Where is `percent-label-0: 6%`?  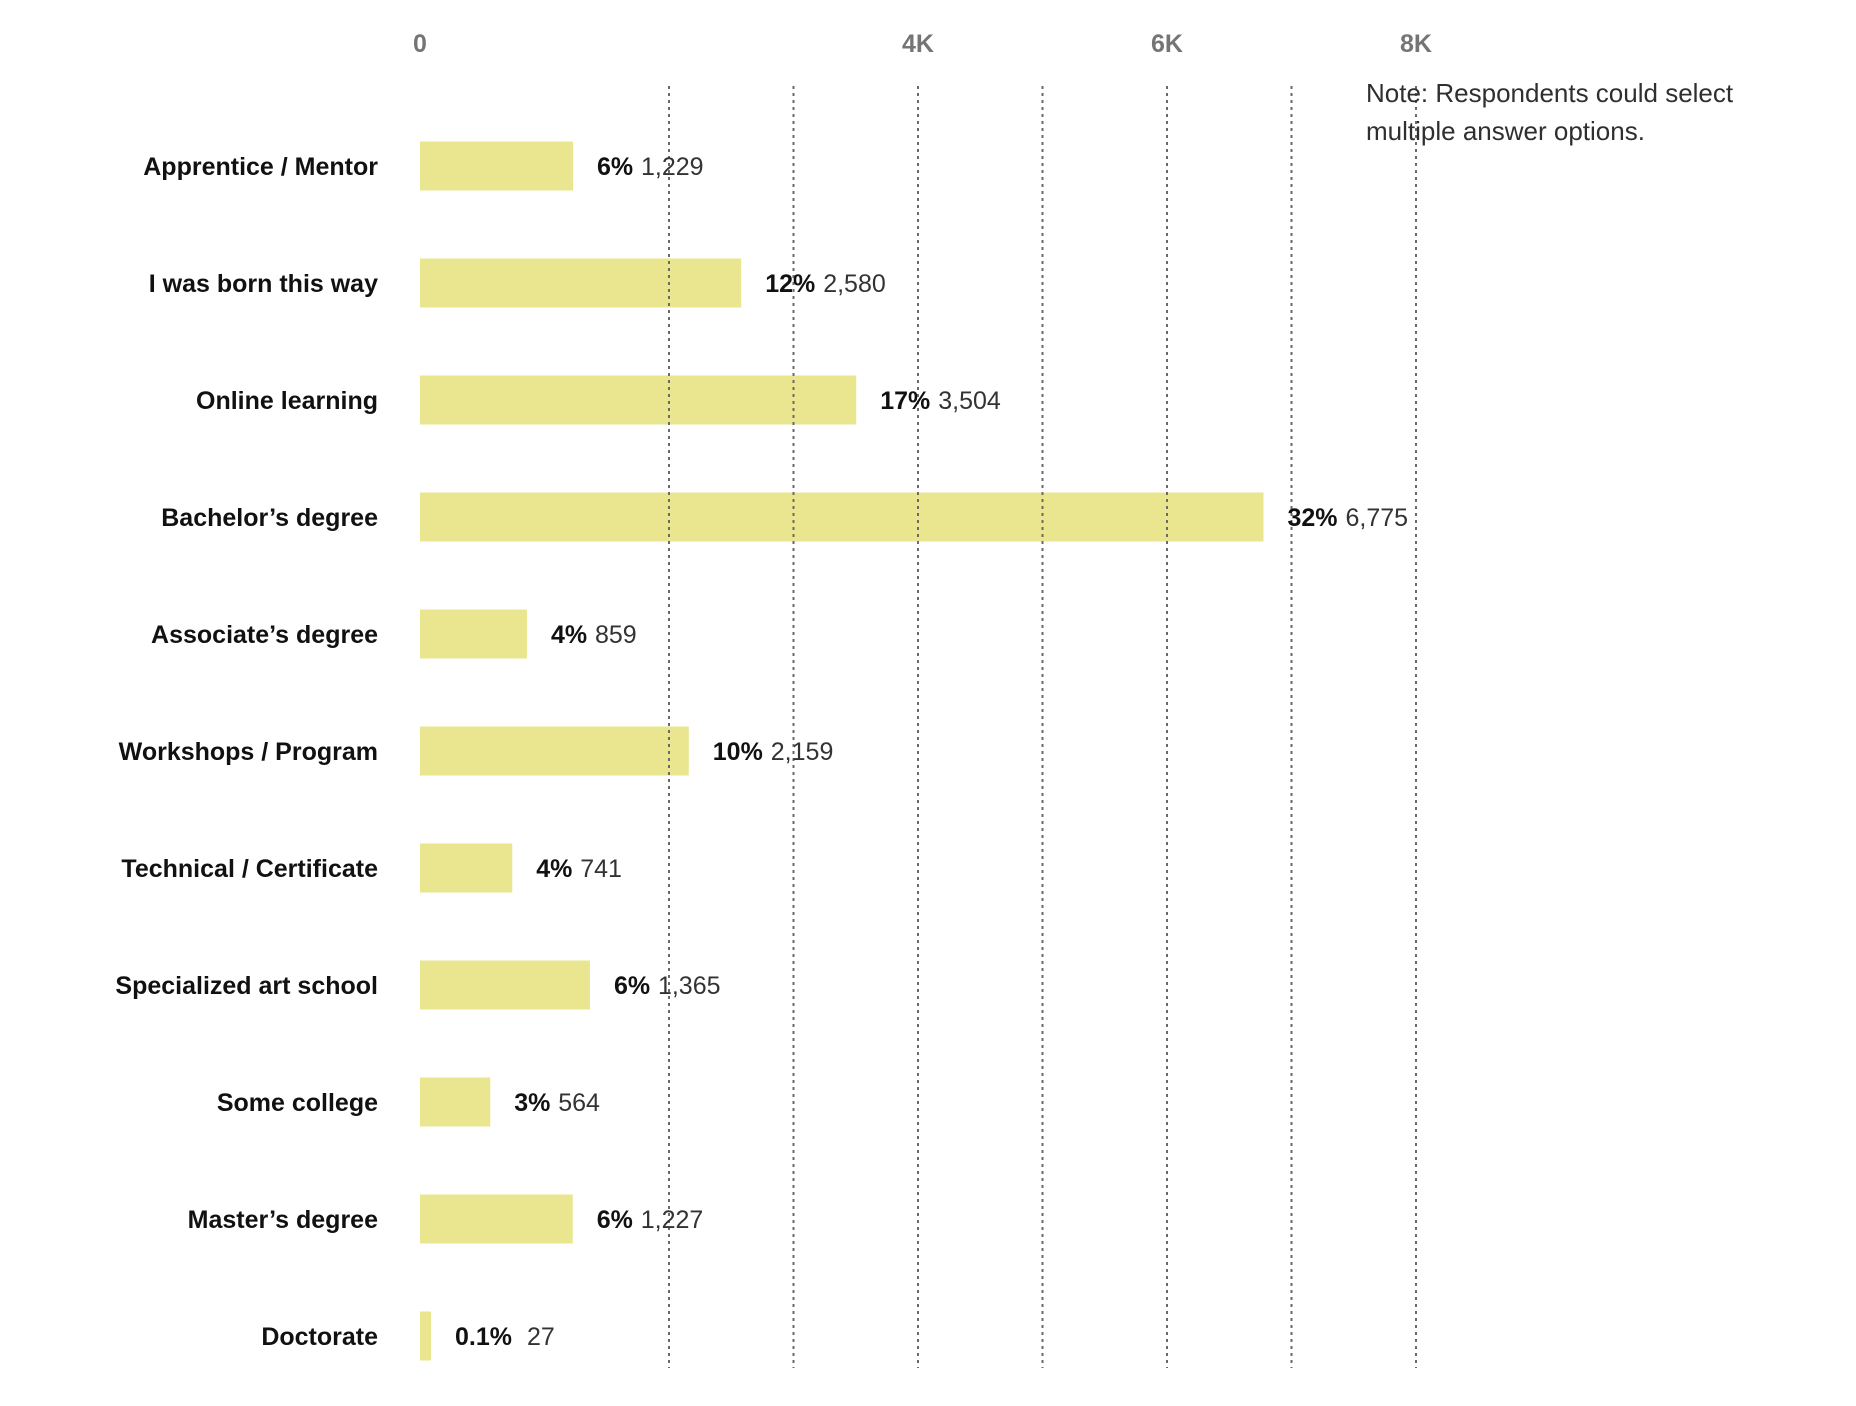
percent-label-0: 6% is located at coordinates (615, 167).